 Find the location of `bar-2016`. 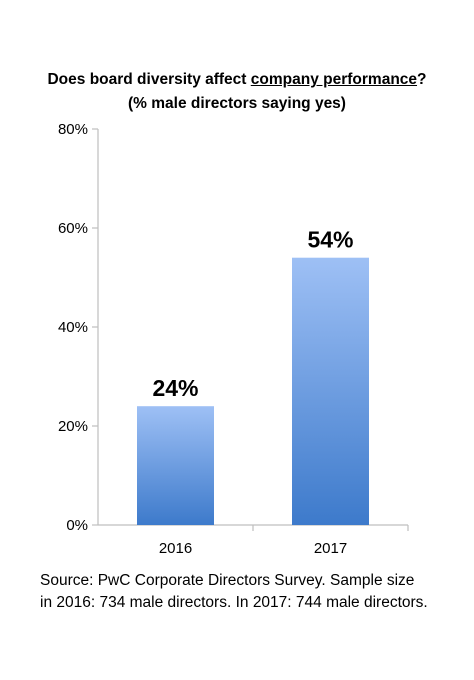

bar-2016 is located at coordinates (175, 465).